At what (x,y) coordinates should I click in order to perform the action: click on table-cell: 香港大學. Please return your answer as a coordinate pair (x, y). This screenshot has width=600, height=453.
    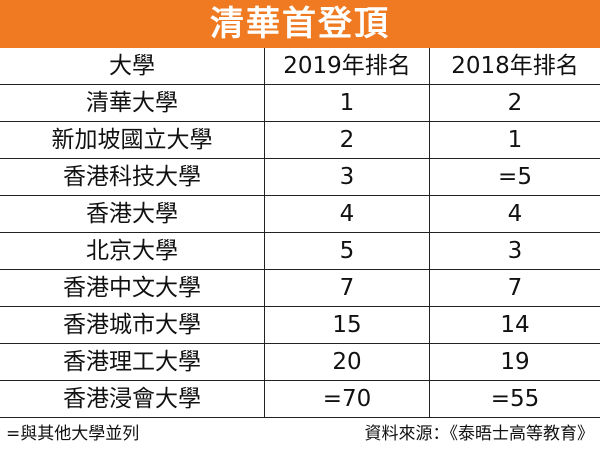
    Looking at the image, I should click on (132, 214).